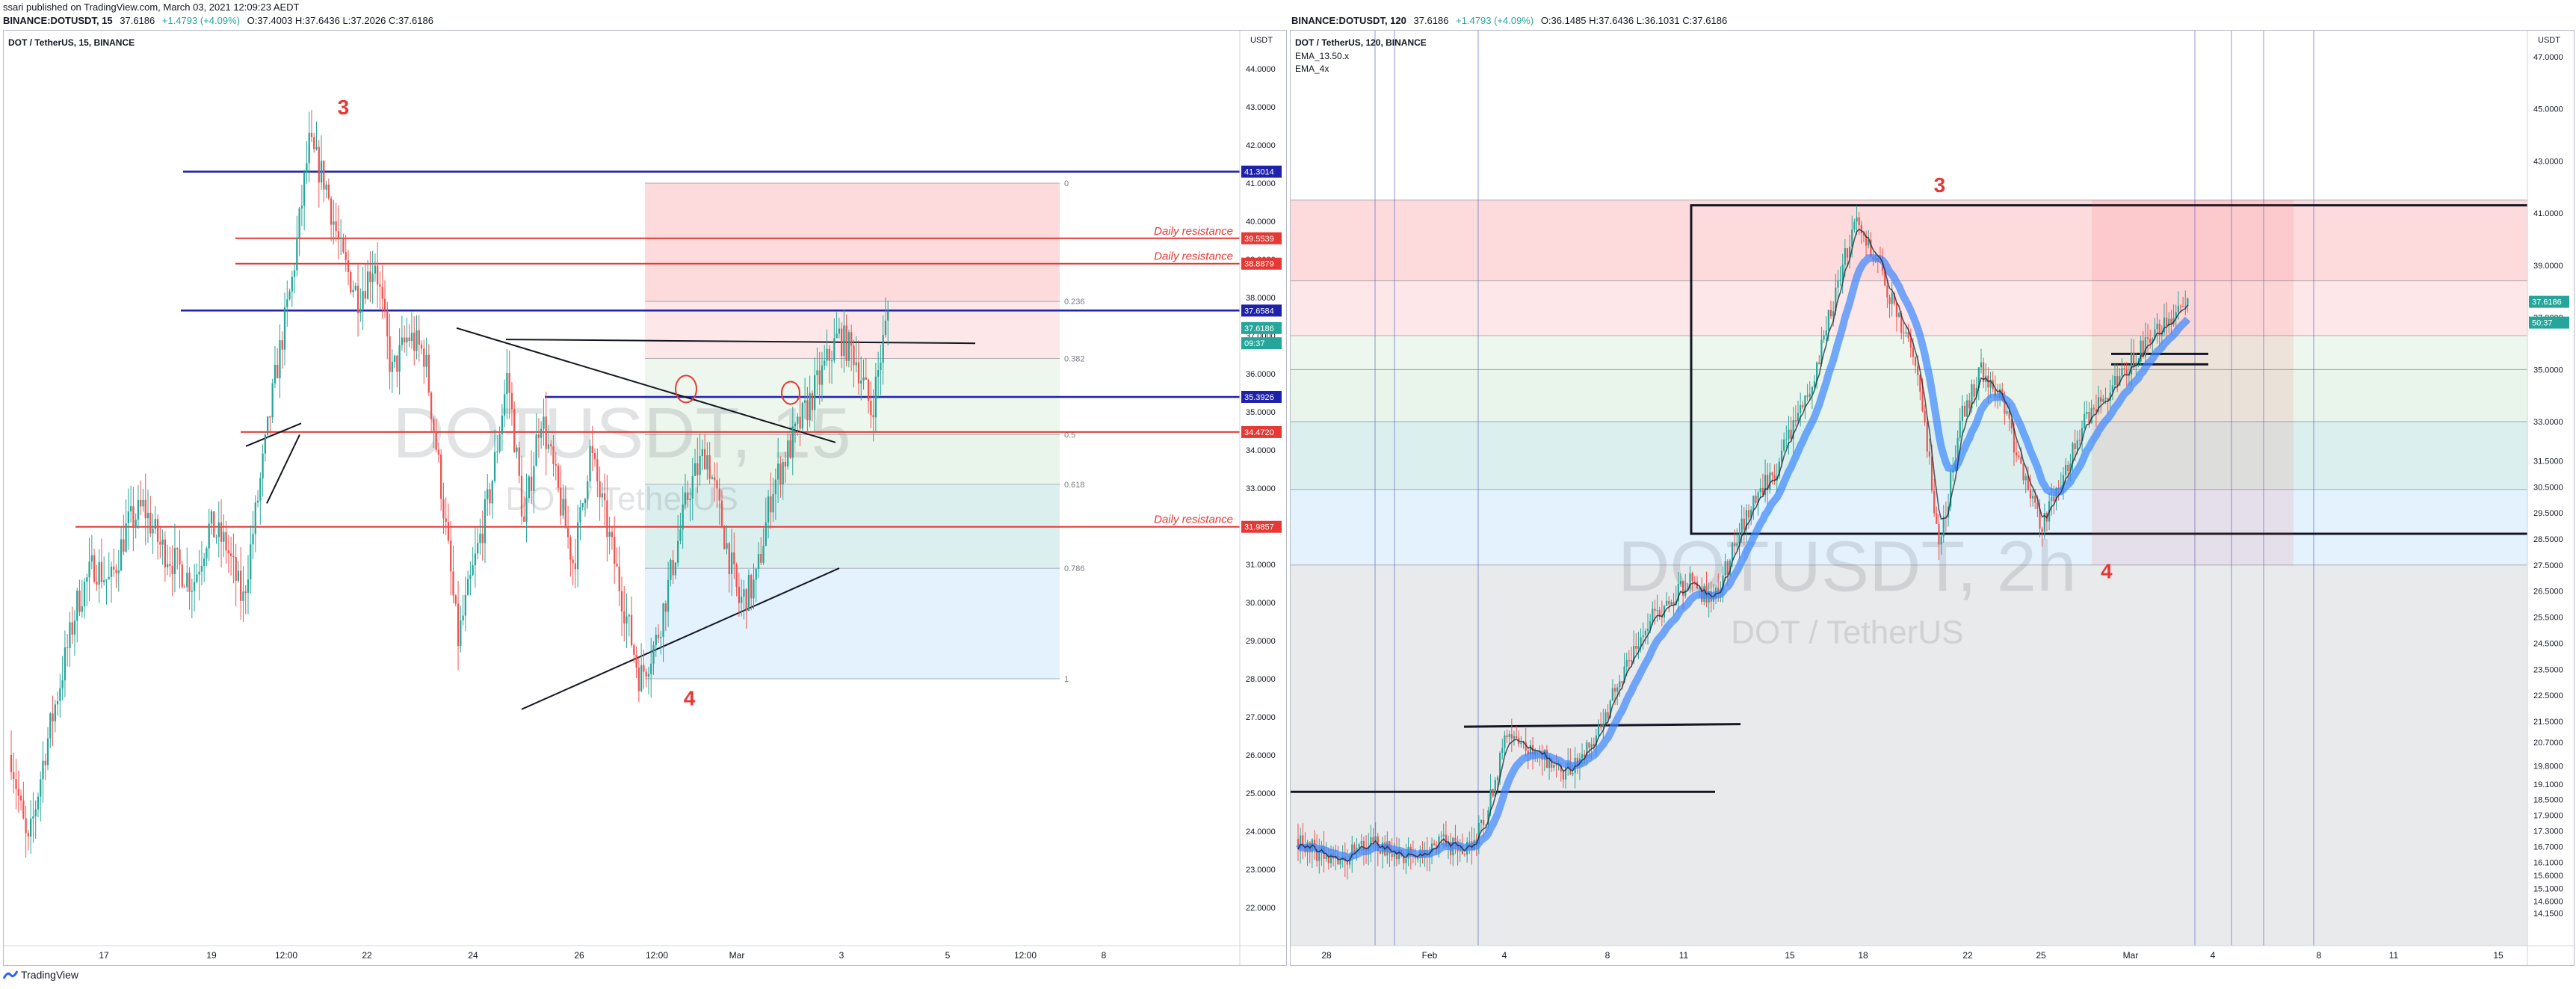  I want to click on tradingview-brand: TradingView, so click(50, 975).